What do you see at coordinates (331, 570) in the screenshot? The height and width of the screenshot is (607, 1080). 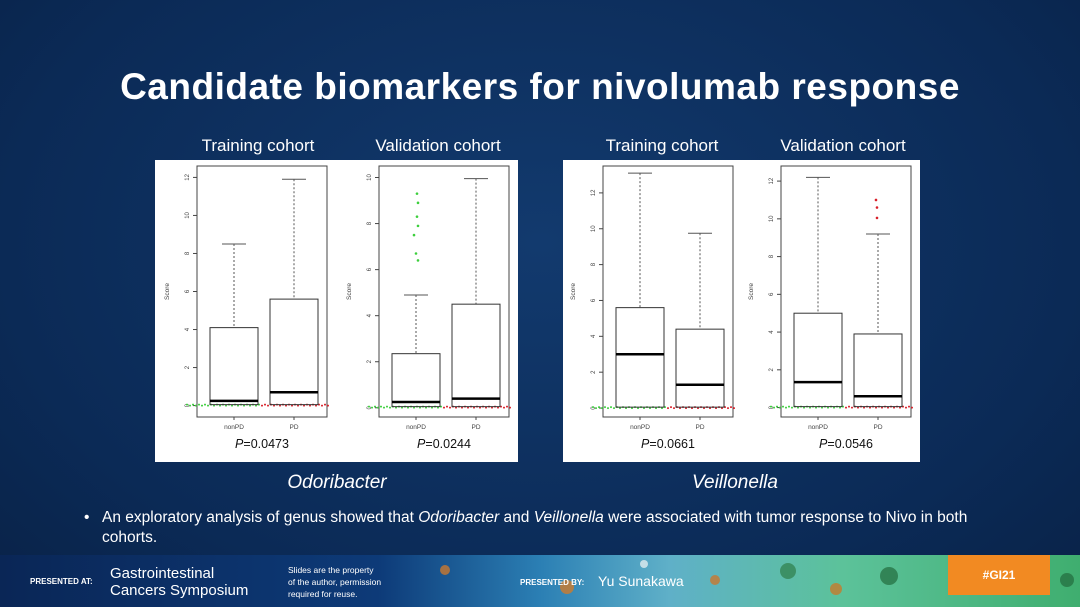 I see `notice: Slides are the property` at bounding box center [331, 570].